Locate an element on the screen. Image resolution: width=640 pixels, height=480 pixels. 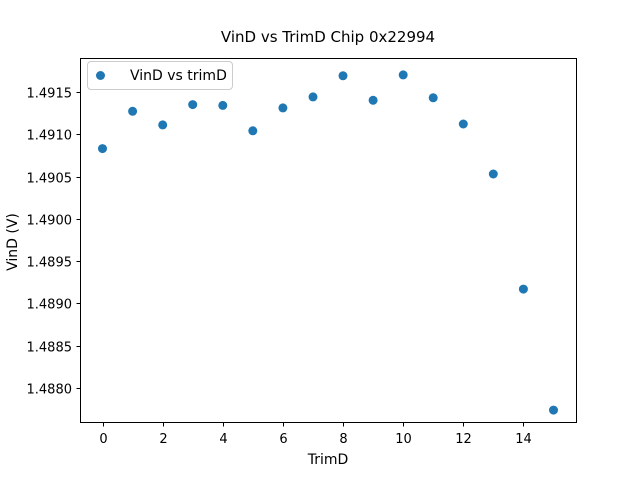
x-tick-label: 12 is located at coordinates (463, 439).